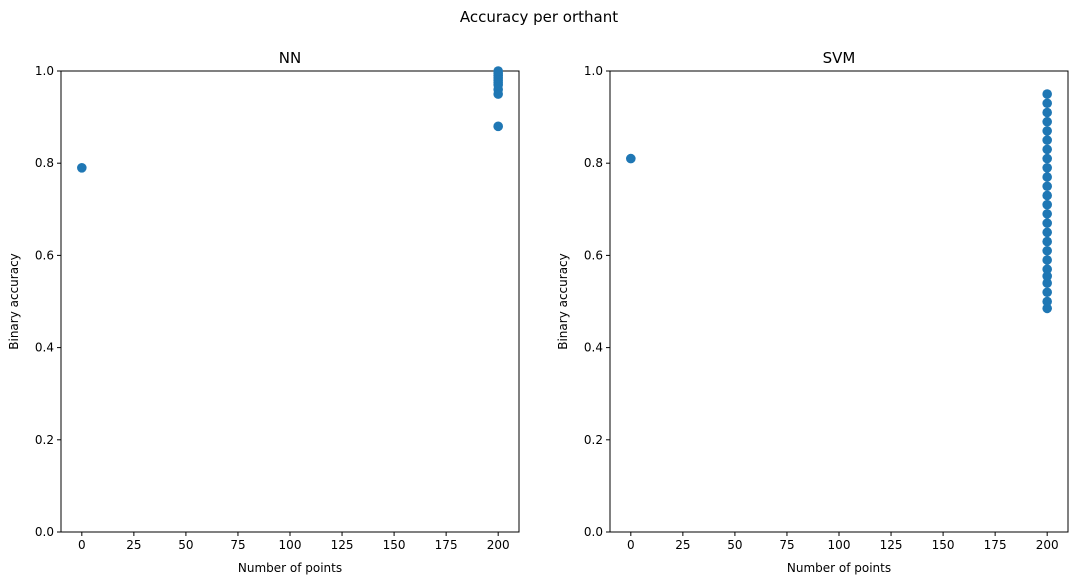  I want to click on panel-title: SVM, so click(839, 58).